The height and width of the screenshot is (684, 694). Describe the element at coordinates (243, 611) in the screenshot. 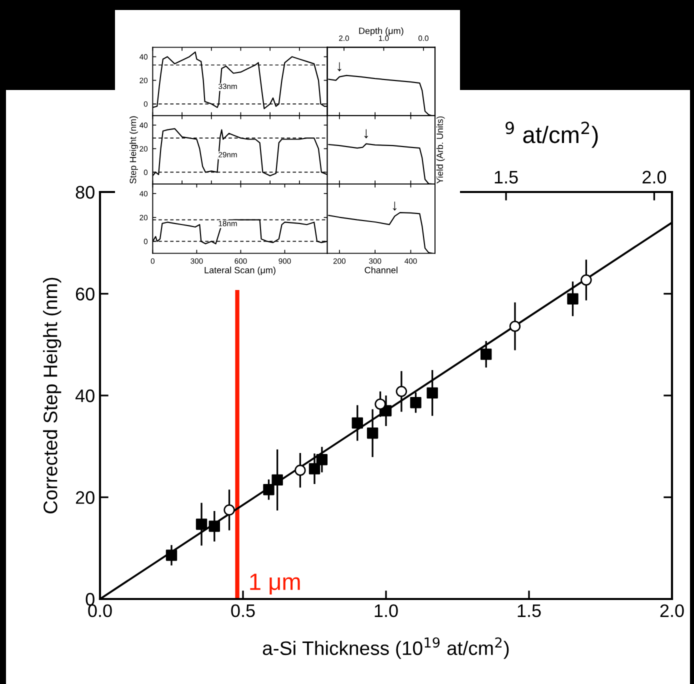

I see `x-tick-label: 0.5` at that location.